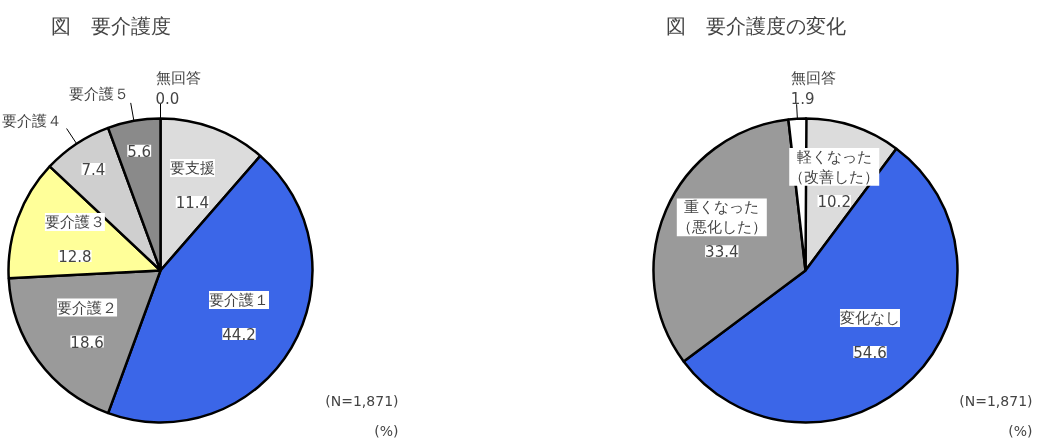 The height and width of the screenshot is (445, 1040). I want to click on slice-label: 要介護４, so click(31, 120).